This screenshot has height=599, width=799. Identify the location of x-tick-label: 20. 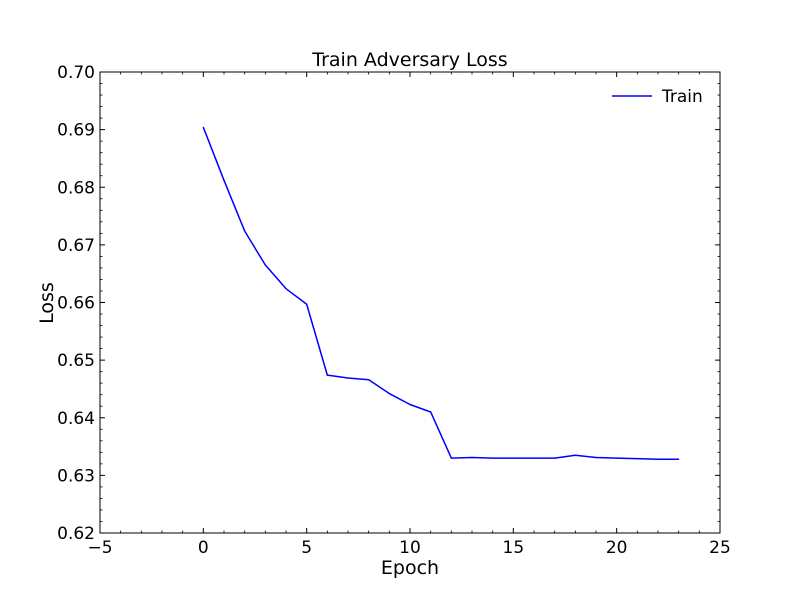
(617, 548).